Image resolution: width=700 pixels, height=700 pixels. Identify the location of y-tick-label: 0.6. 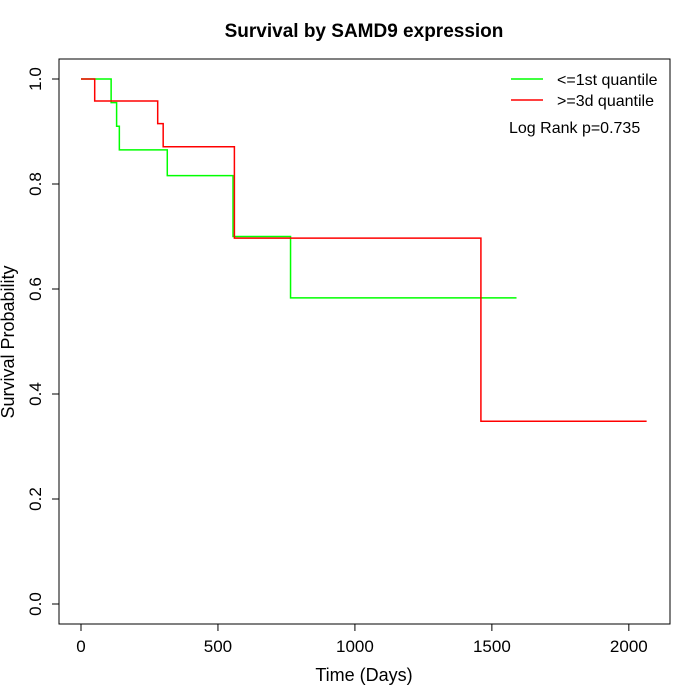
(35, 289).